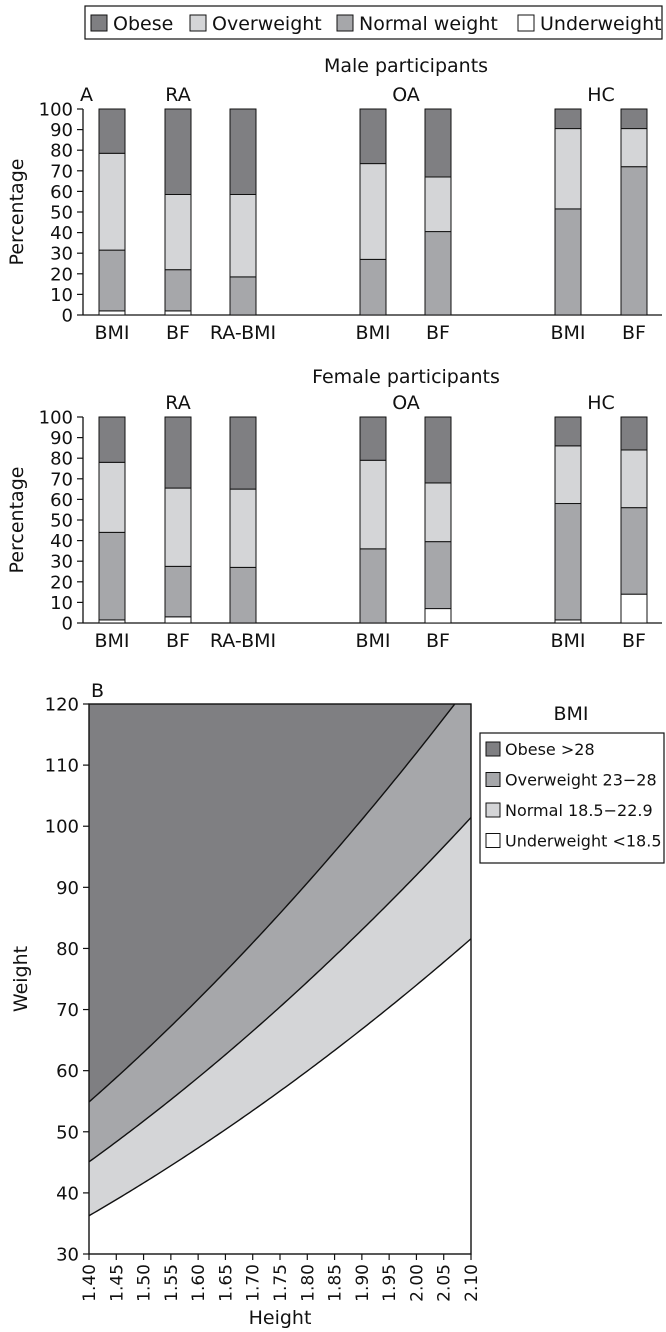  What do you see at coordinates (199, 1283) in the screenshot?
I see `x-tick-label: 1.60` at bounding box center [199, 1283].